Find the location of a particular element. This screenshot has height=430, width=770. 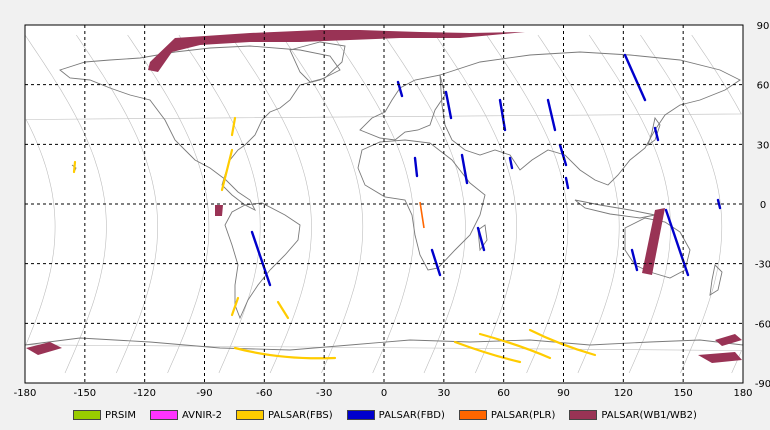

longitude-tick-labels: -180 -150 -120 -90 -60 -30 0 30 60 90 120 150 180 is located at coordinates (383, 393).